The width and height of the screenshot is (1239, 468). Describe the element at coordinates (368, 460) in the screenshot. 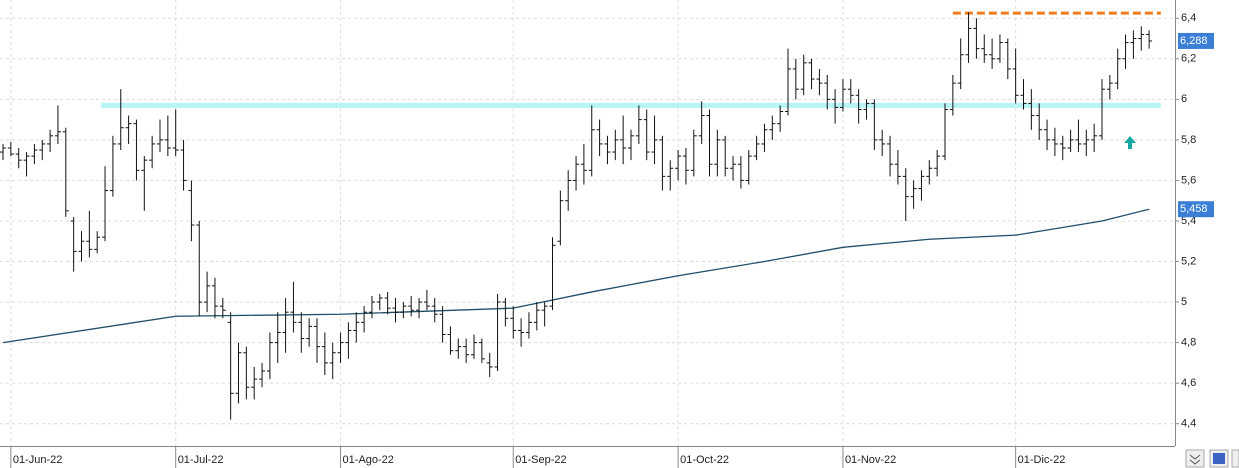

I see `x-tick-label: 01-Ago-22` at that location.